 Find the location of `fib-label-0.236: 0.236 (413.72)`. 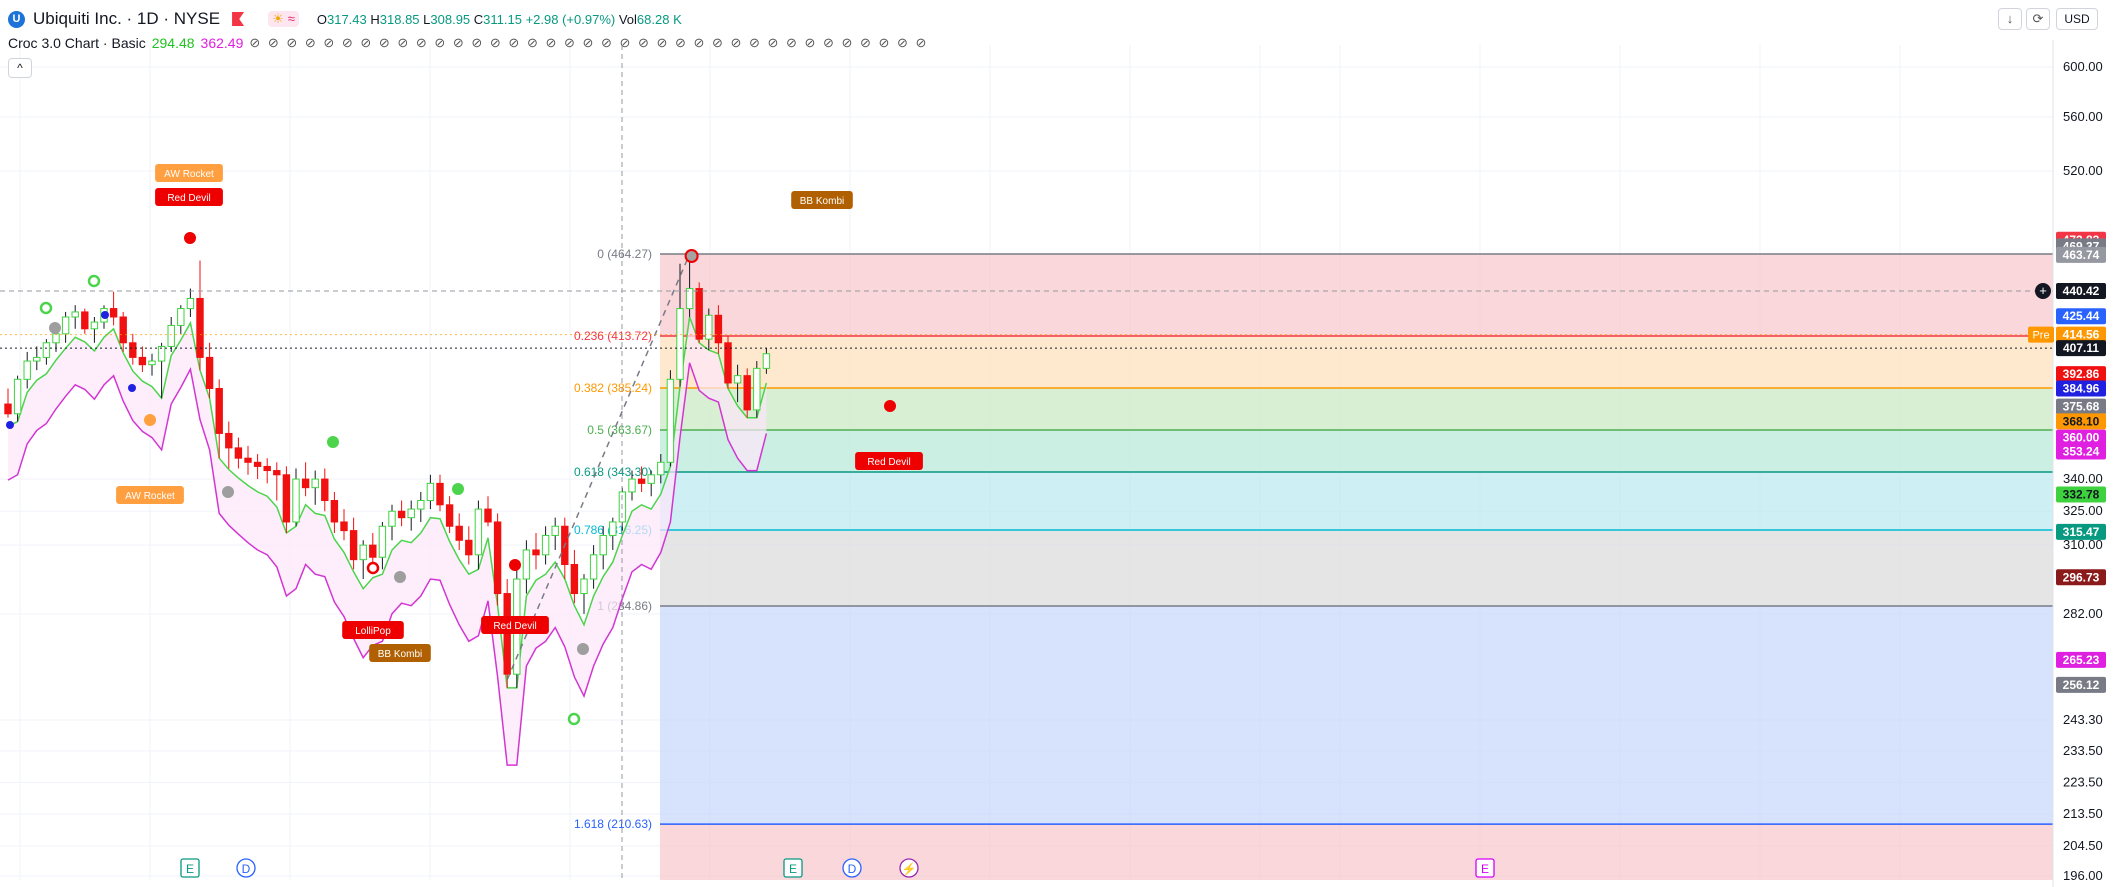

fib-label-0.236: 0.236 (413.72) is located at coordinates (613, 336).